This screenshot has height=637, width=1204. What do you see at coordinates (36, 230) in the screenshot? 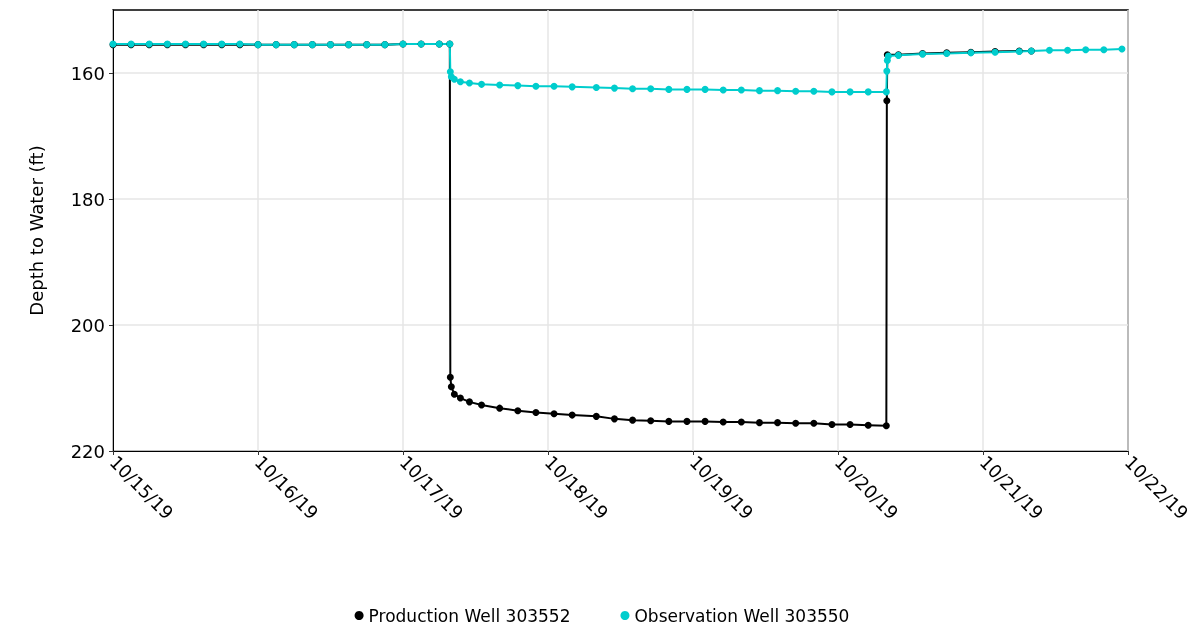
I see `y-axis-title: Depth to Water (ft)` at bounding box center [36, 230].